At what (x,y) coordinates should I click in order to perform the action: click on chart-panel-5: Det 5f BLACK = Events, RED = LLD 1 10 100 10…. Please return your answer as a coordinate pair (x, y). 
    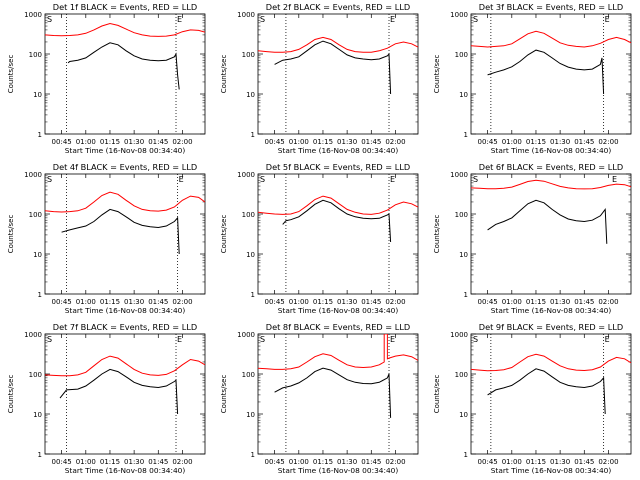
    Looking at the image, I should click on (319, 238).